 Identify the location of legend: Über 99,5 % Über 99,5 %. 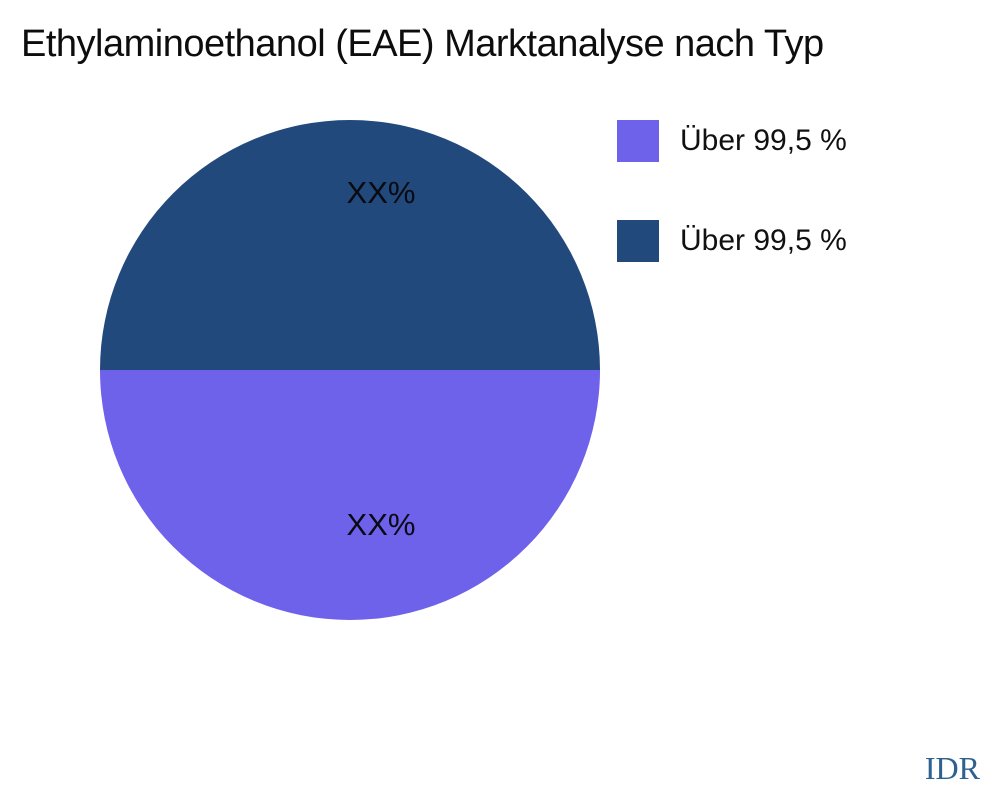
(732, 191).